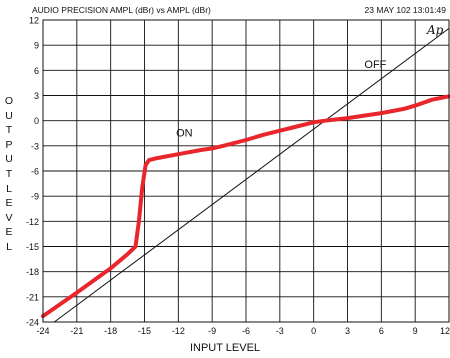  Describe the element at coordinates (178, 331) in the screenshot. I see `x-tick-label: -12` at that location.